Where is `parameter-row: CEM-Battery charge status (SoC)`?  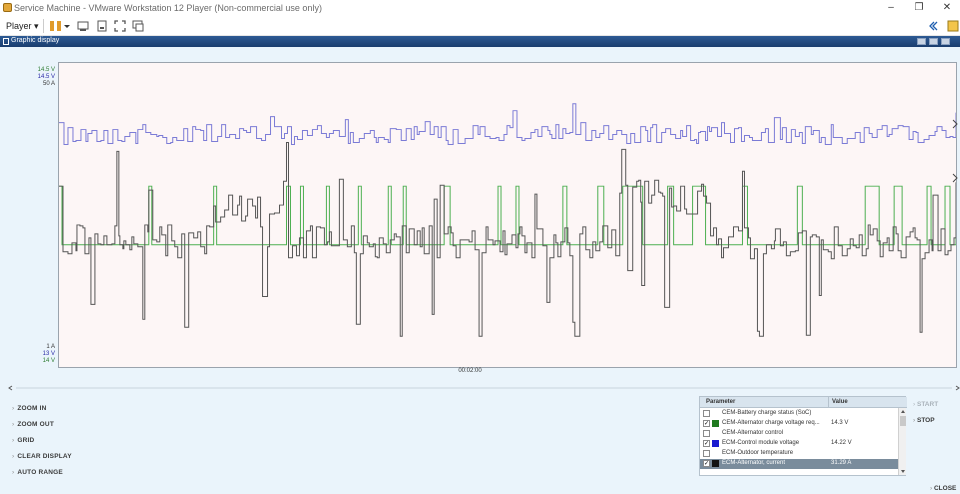 parameter-row: CEM-Battery charge status (SoC) is located at coordinates (799, 414).